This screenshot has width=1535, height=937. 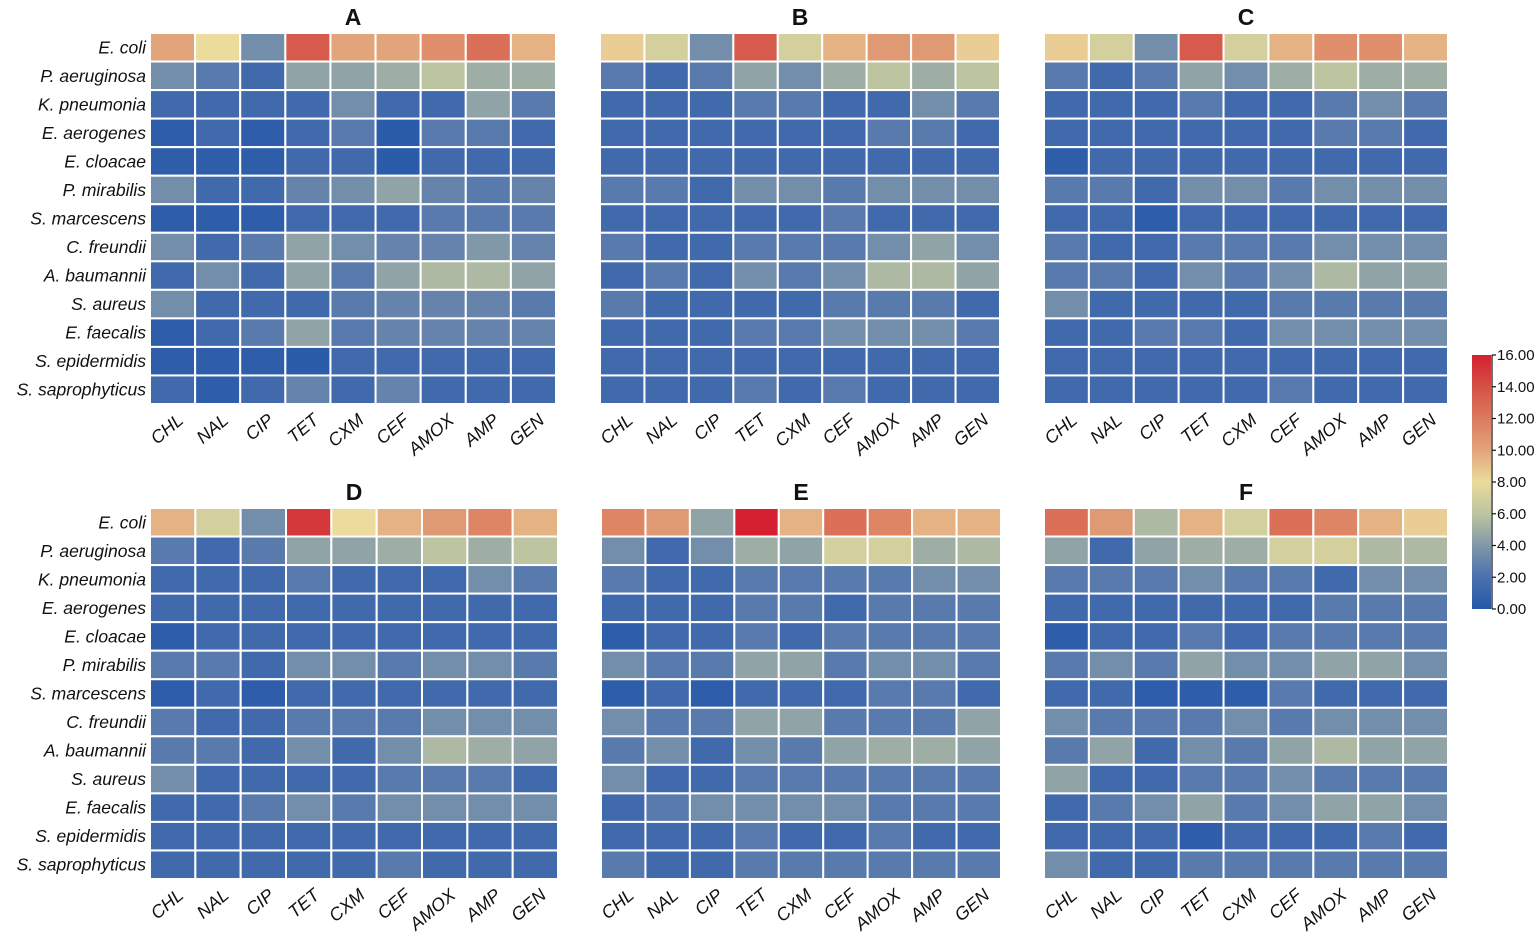 I want to click on column-label: TET, so click(x=1197, y=902).